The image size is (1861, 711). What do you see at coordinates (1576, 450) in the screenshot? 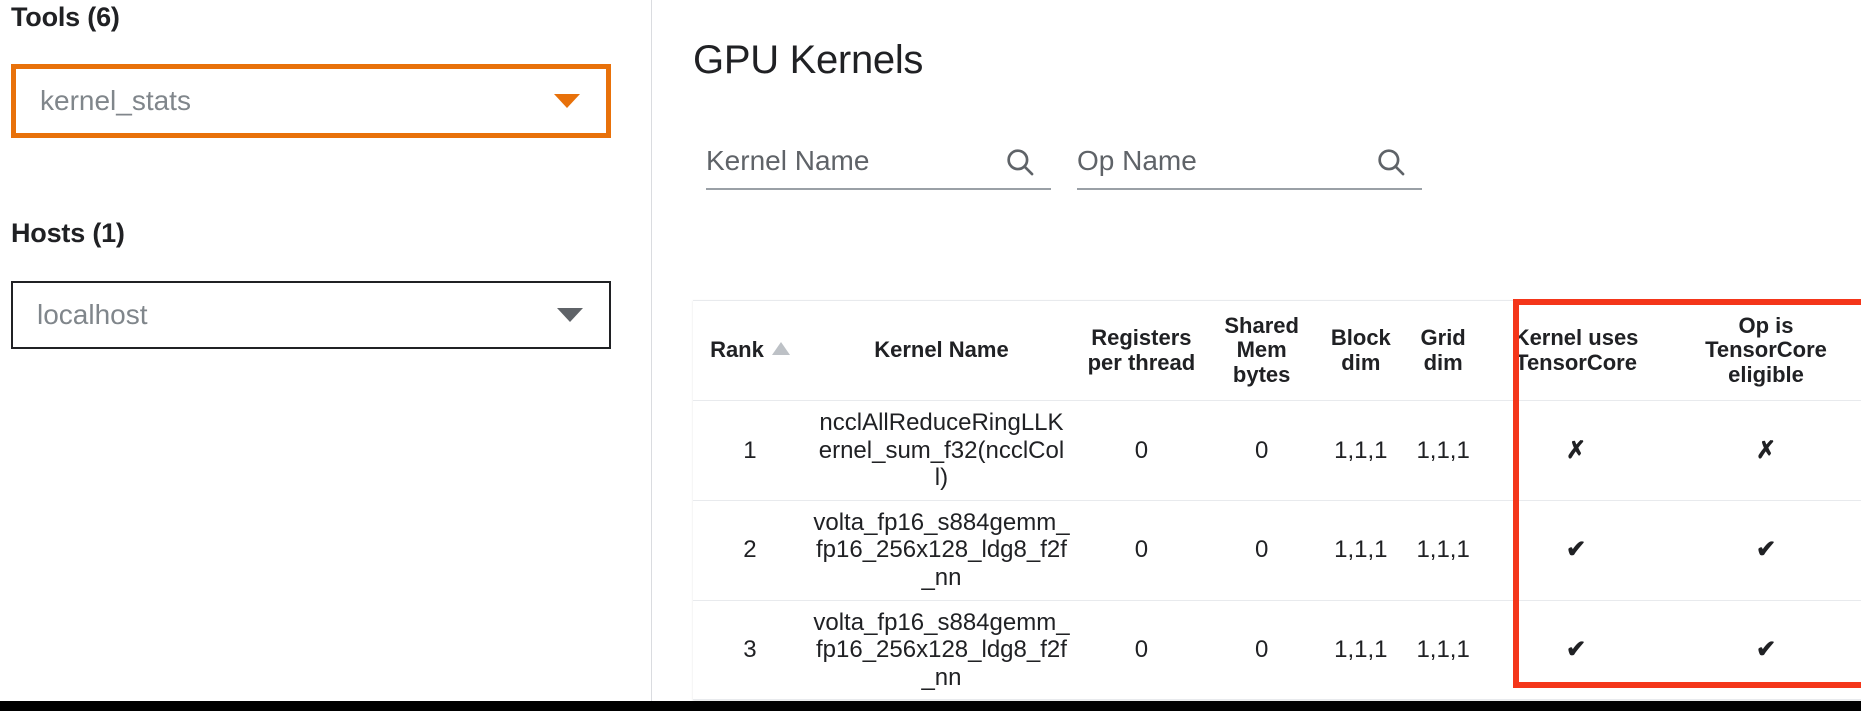
I see `cell-kernel-uses-tensorcore: ✗` at bounding box center [1576, 450].